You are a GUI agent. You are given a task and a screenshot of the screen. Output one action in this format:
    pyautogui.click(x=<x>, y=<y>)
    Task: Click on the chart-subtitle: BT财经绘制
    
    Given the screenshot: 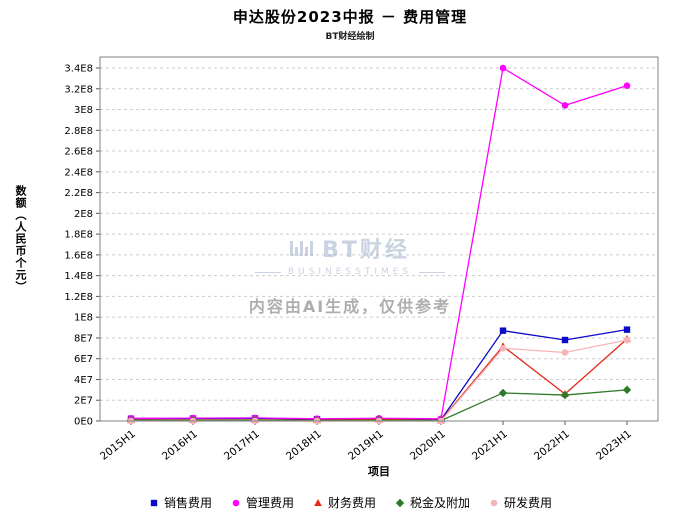 What is the action you would take?
    pyautogui.click(x=350, y=37)
    